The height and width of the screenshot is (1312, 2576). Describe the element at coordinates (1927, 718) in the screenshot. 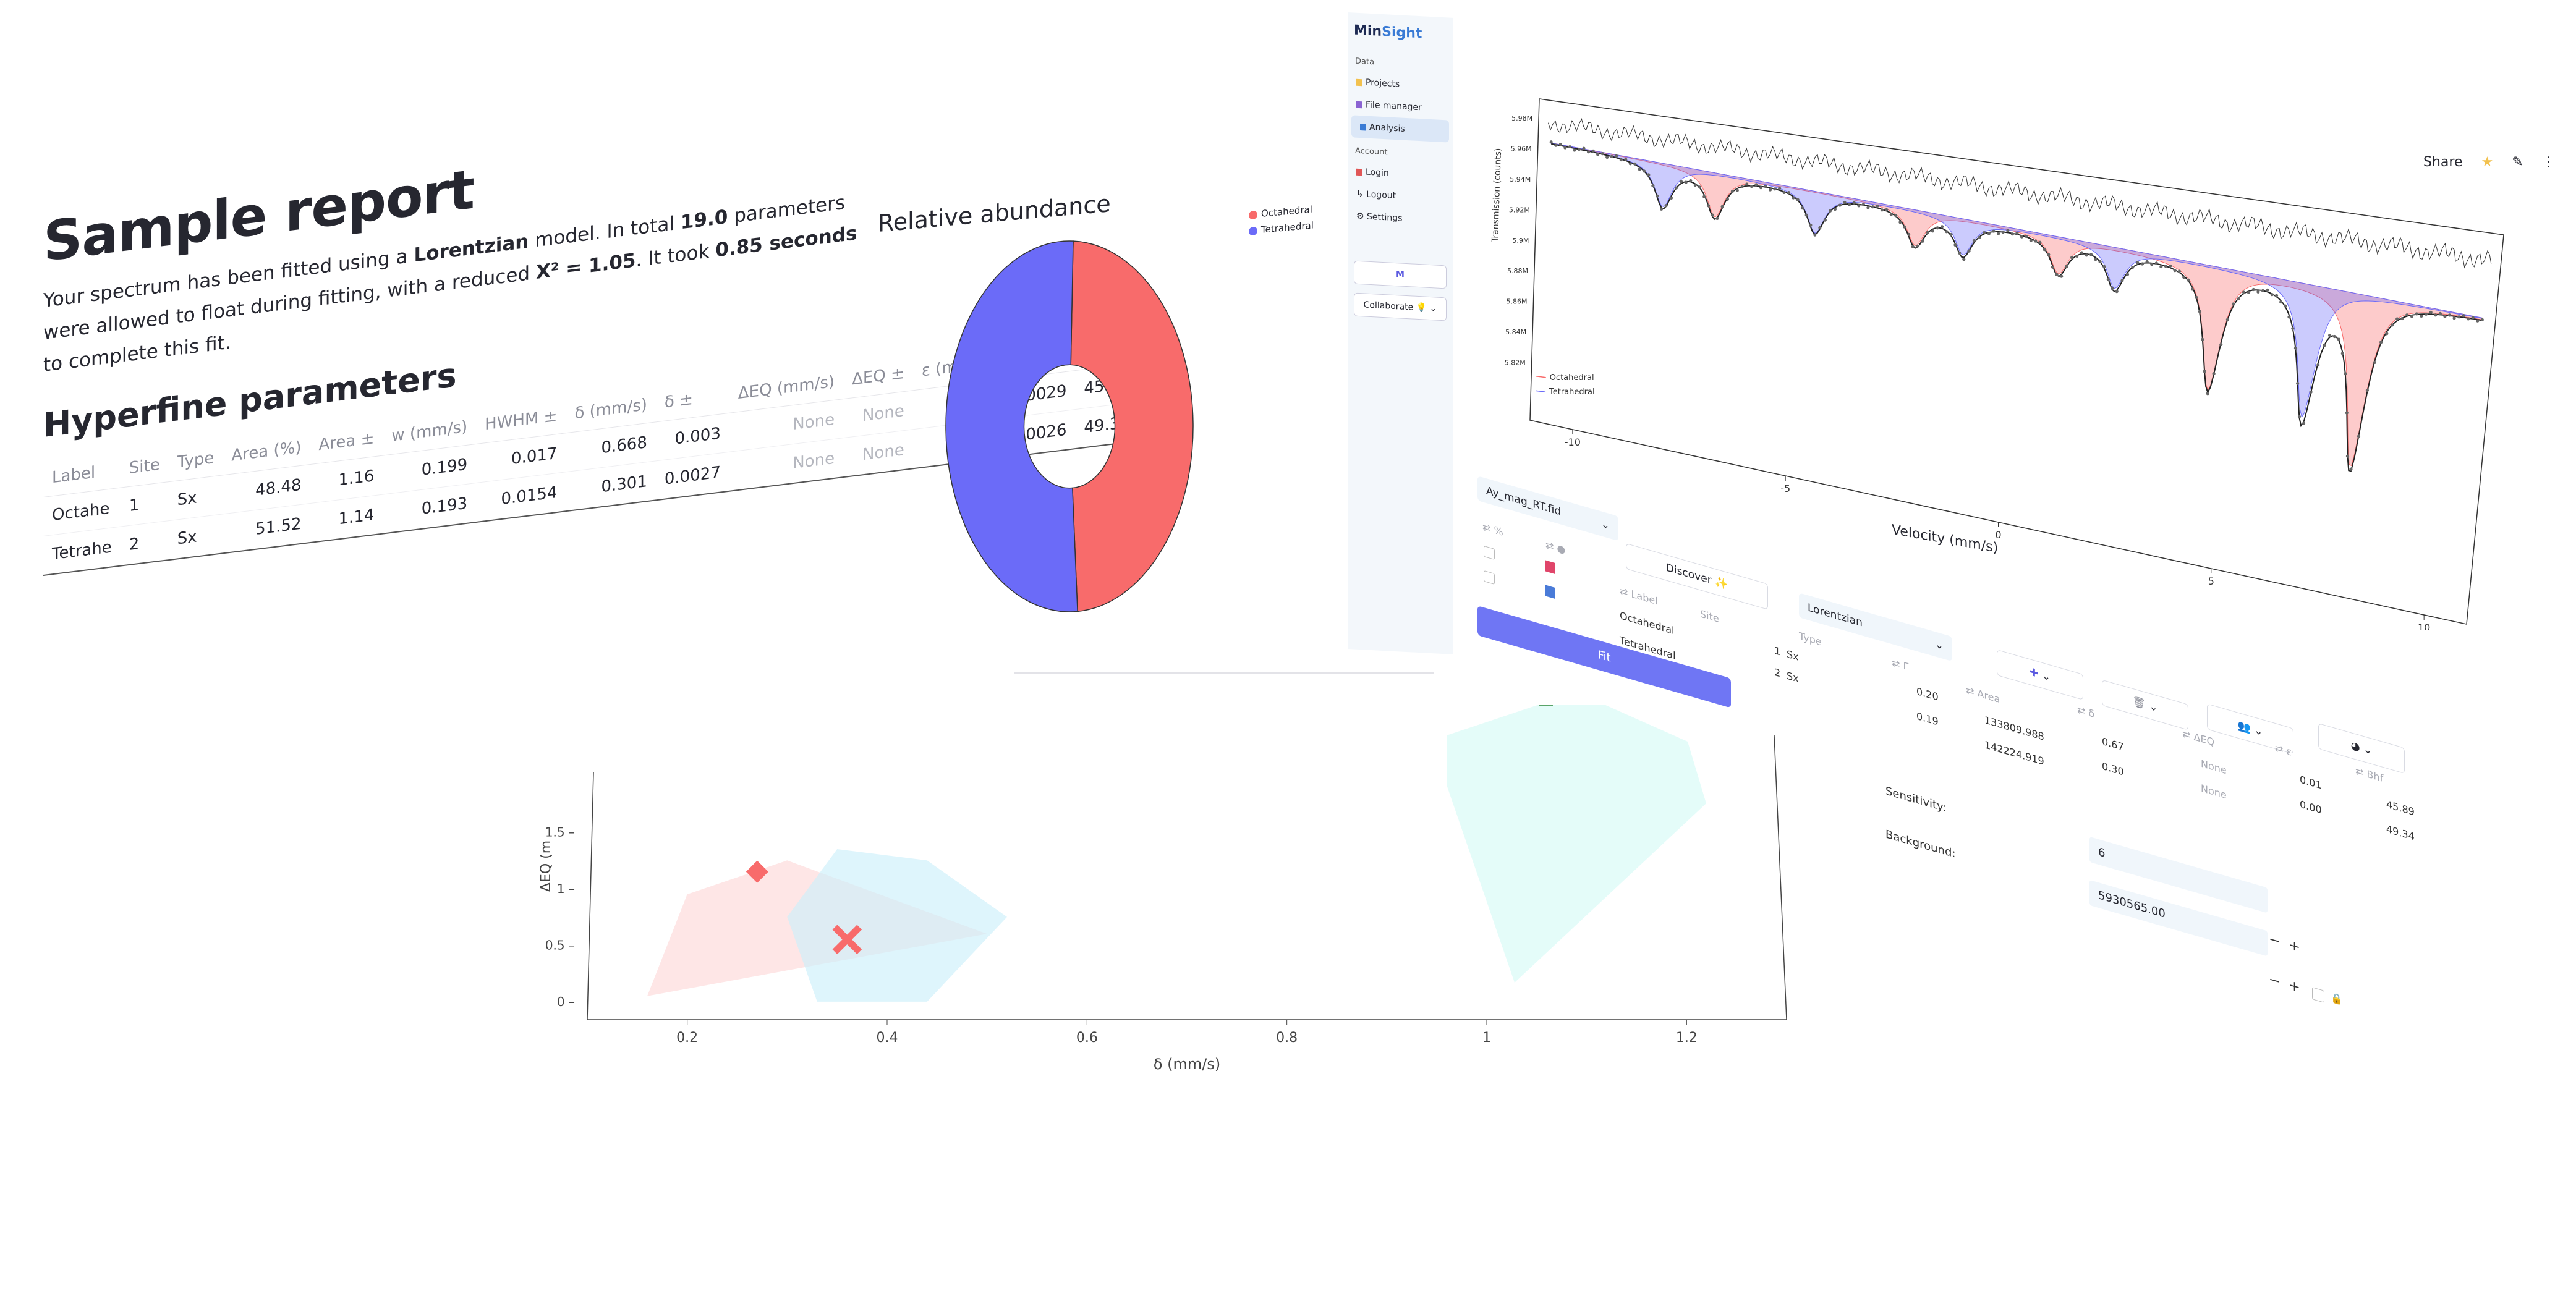

I see `row-gamma: 0.19` at that location.